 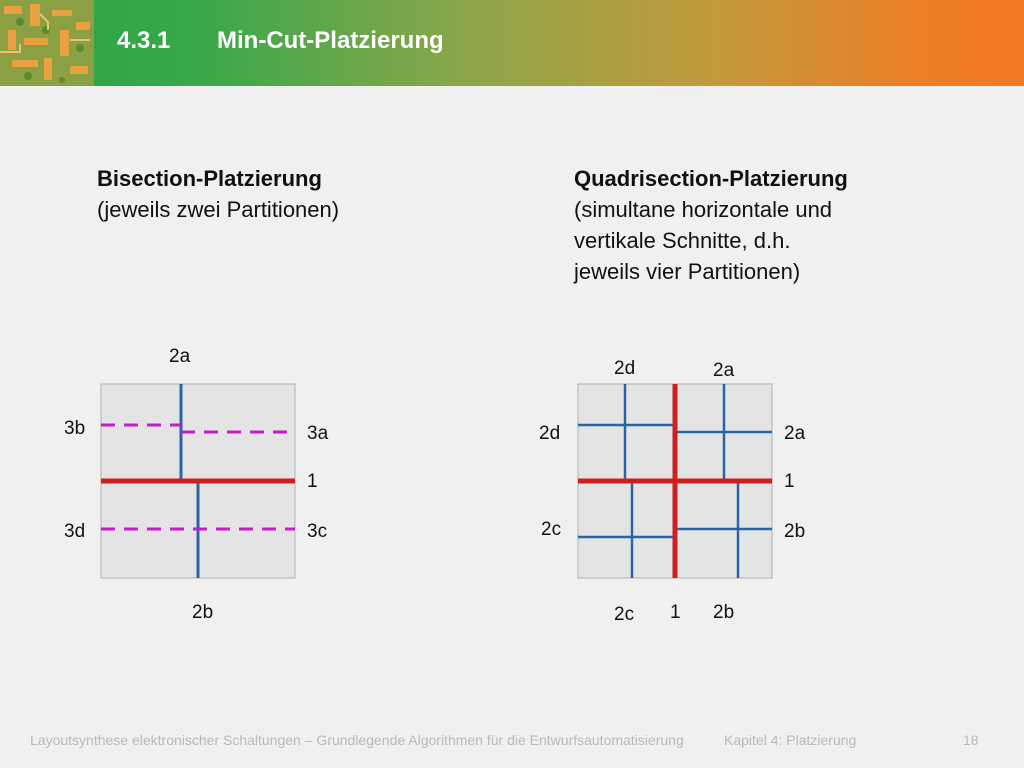 What do you see at coordinates (196, 484) in the screenshot?
I see `bisection-diagram: 2a 2b 3b 3d 3a 1 3c` at bounding box center [196, 484].